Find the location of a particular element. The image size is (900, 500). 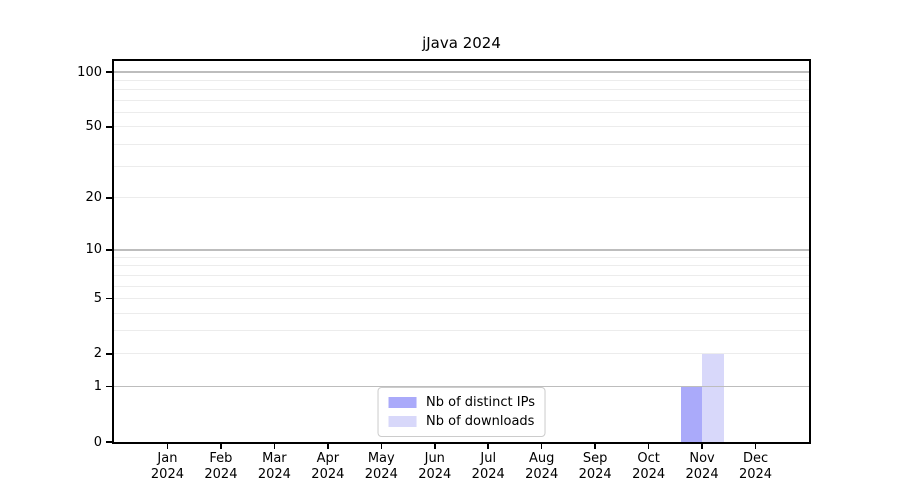

y-tick-label-0: 0 is located at coordinates (97, 442).